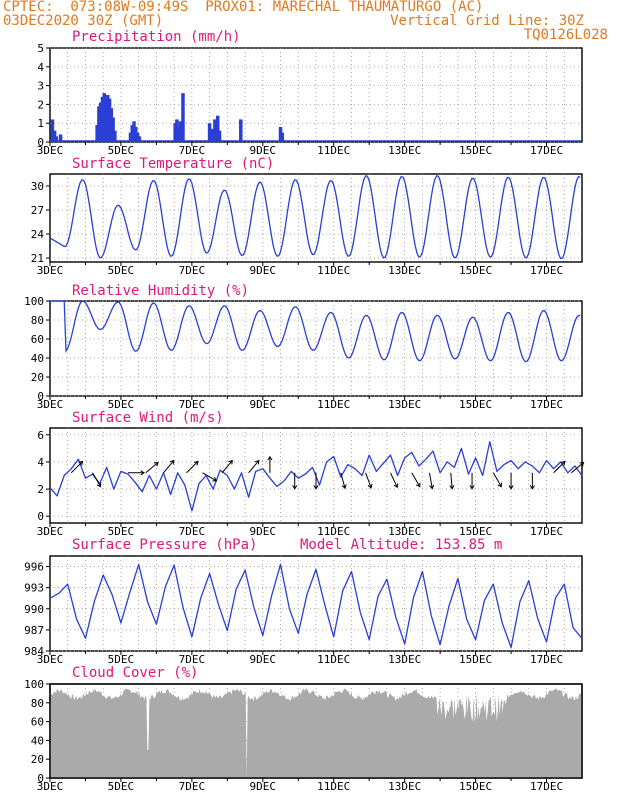 The width and height of the screenshot is (618, 800). I want to click on panel-title-press: Surface Pressure (hPa), so click(164, 545).